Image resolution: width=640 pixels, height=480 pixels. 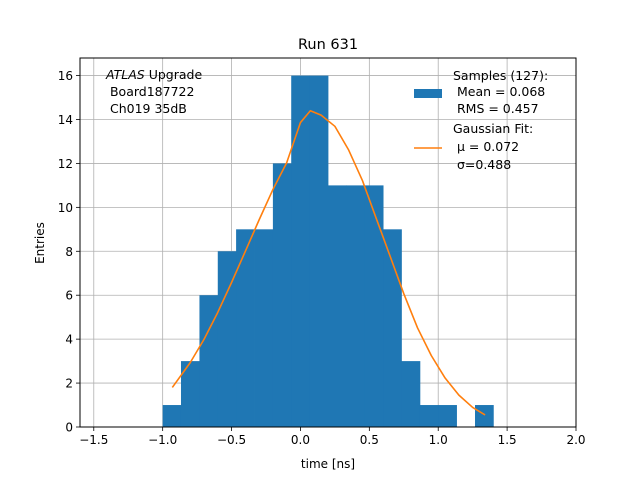 What do you see at coordinates (328, 464) in the screenshot?
I see `x-axis-label: time [ns]` at bounding box center [328, 464].